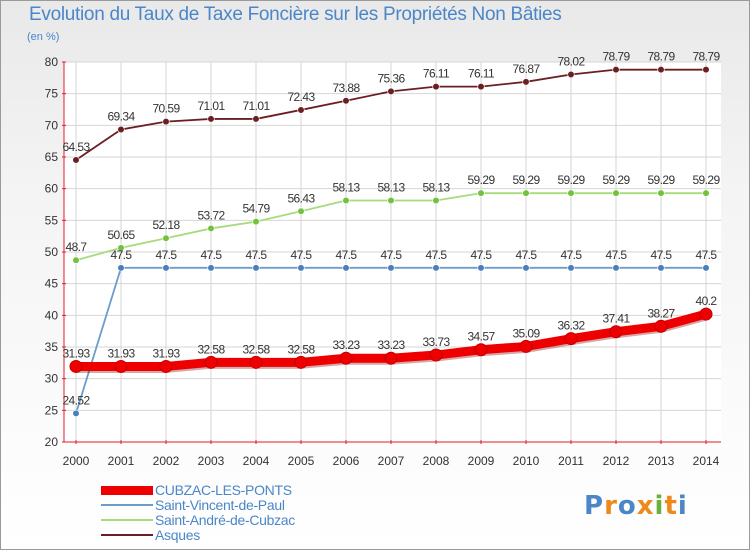  Describe the element at coordinates (671, 506) in the screenshot. I see `logo-letter: t` at that location.